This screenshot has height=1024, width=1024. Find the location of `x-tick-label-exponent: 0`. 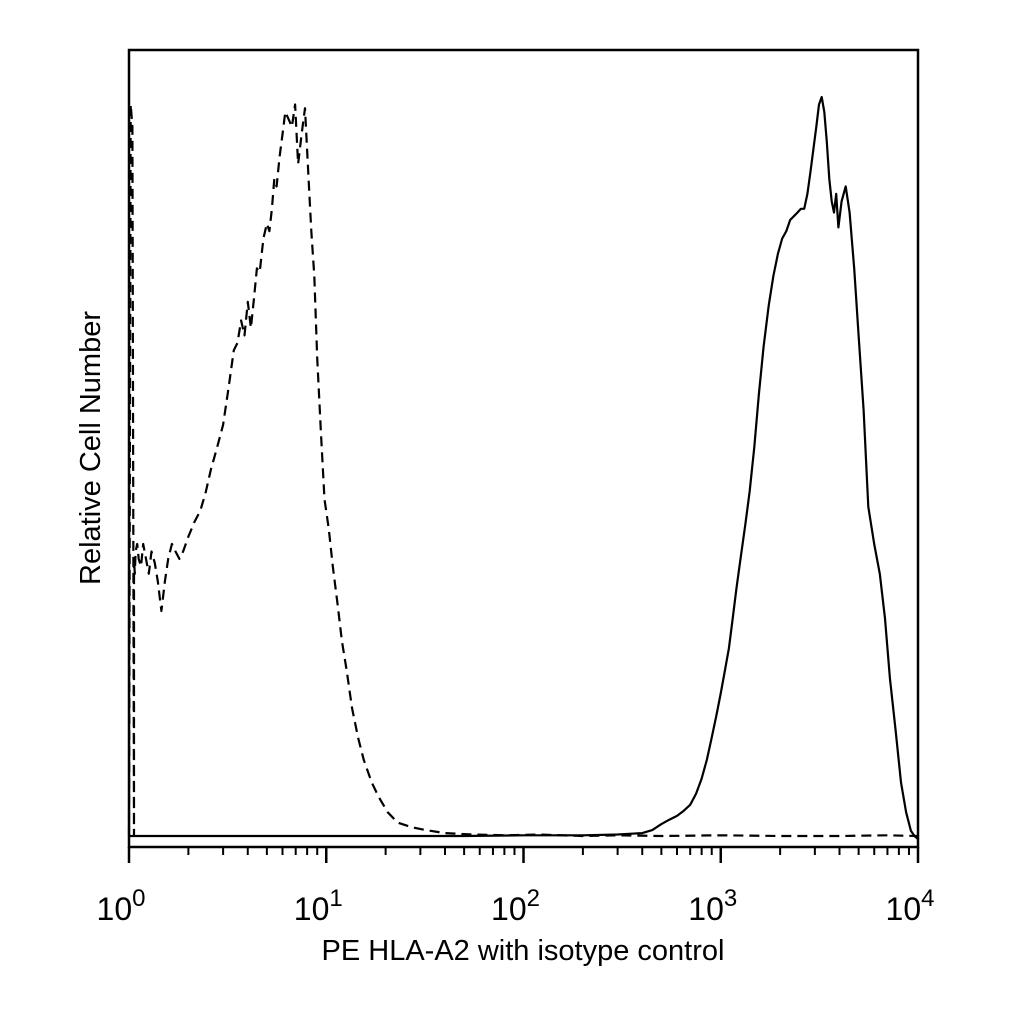

x-tick-label-exponent: 0 is located at coordinates (138, 898).